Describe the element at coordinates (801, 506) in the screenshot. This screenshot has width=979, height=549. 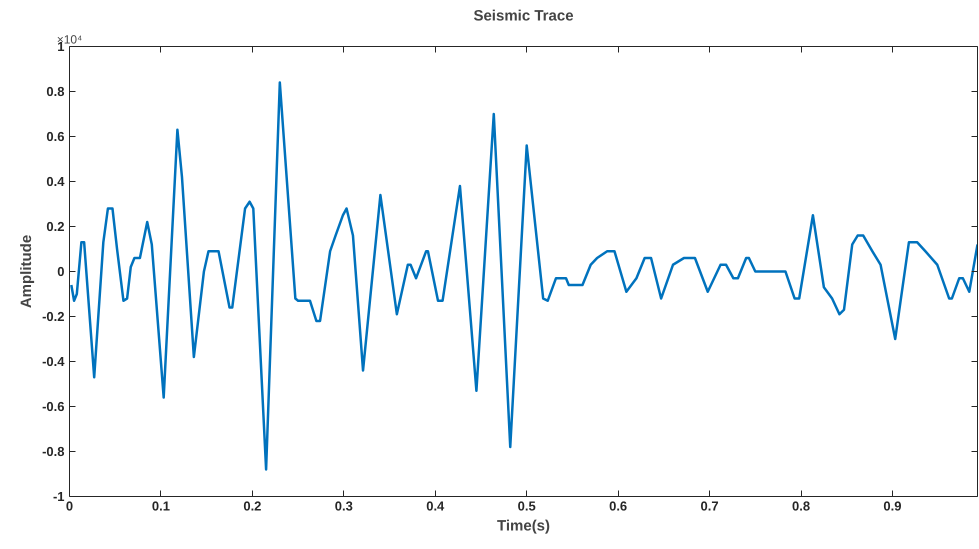
I see `x-tick-label: 0.8` at that location.